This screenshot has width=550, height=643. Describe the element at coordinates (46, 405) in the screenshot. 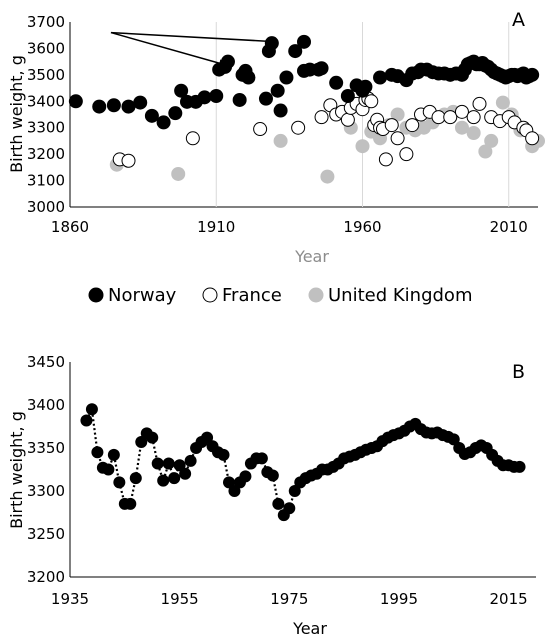

I see `panel-b-y-tick-label: 3400` at that location.